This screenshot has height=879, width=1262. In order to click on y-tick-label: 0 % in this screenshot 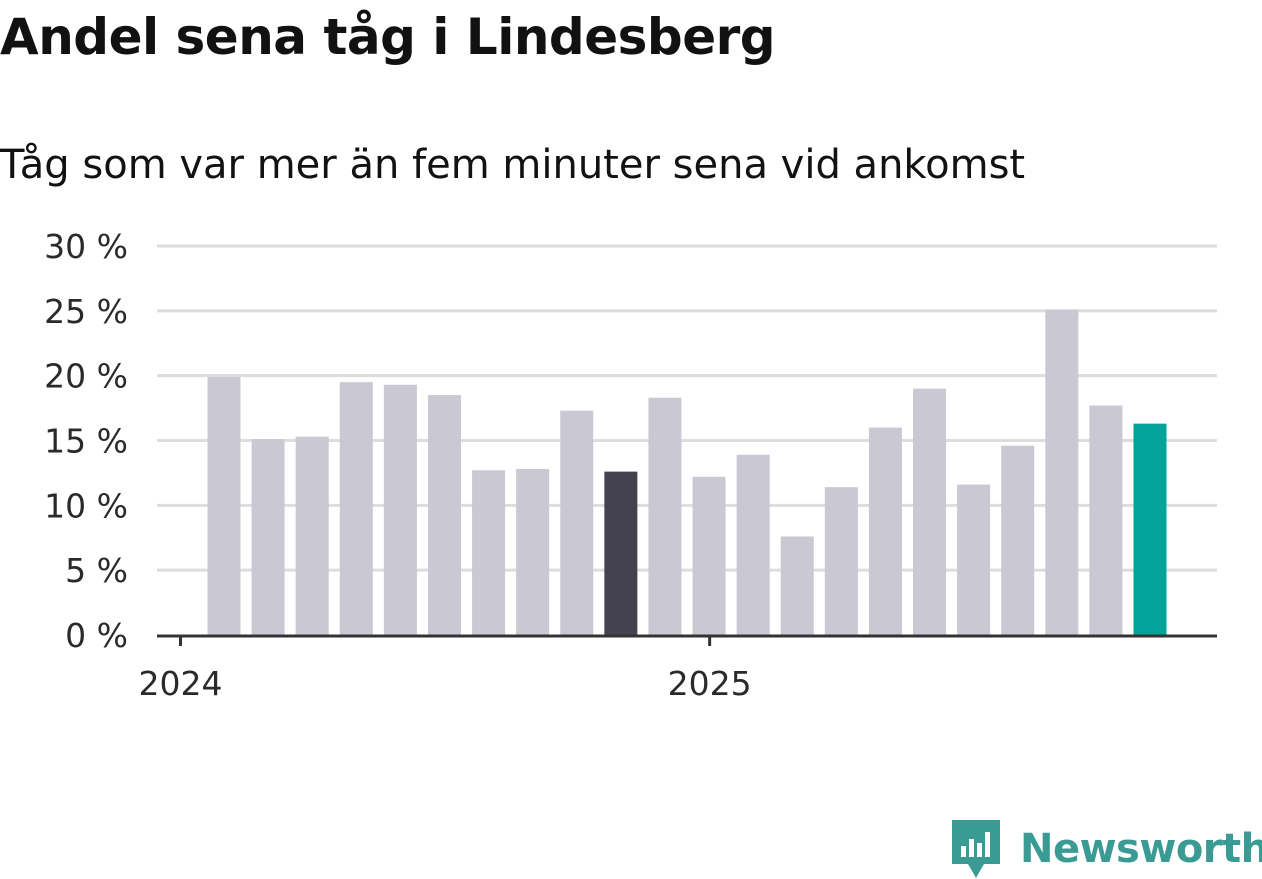, I will do `click(96, 635)`.